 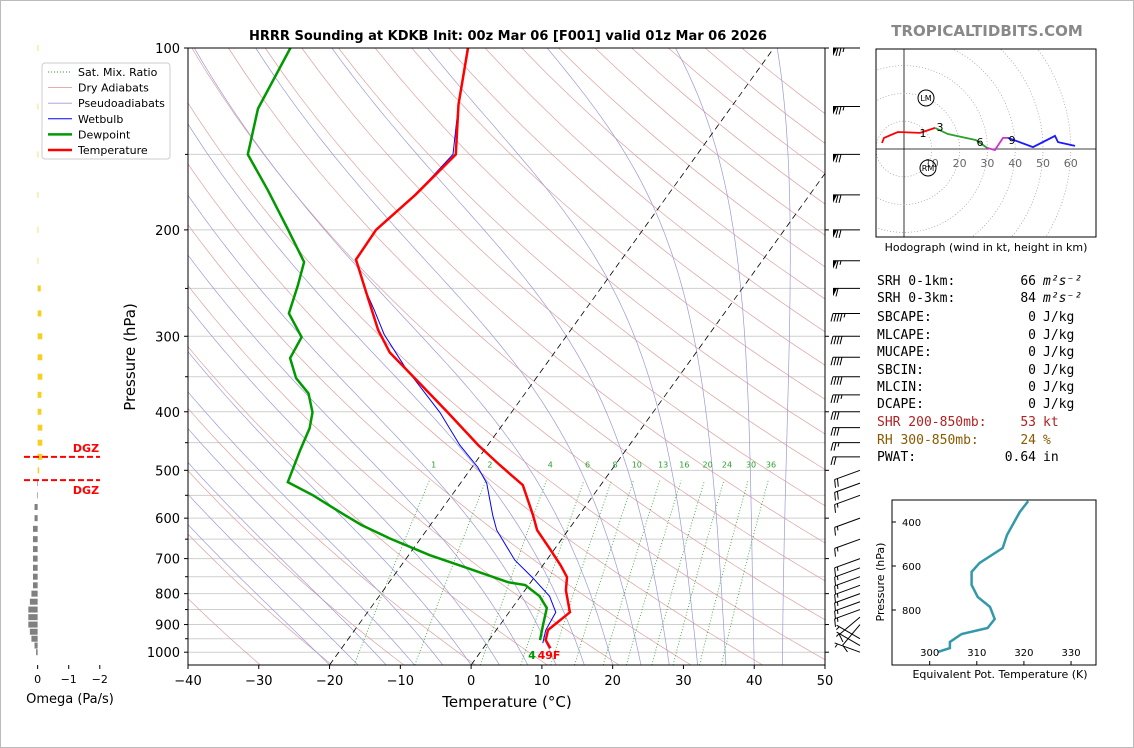 What do you see at coordinates (130, 357) in the screenshot?
I see `y-axis-label: Pressure (hPa)` at bounding box center [130, 357].